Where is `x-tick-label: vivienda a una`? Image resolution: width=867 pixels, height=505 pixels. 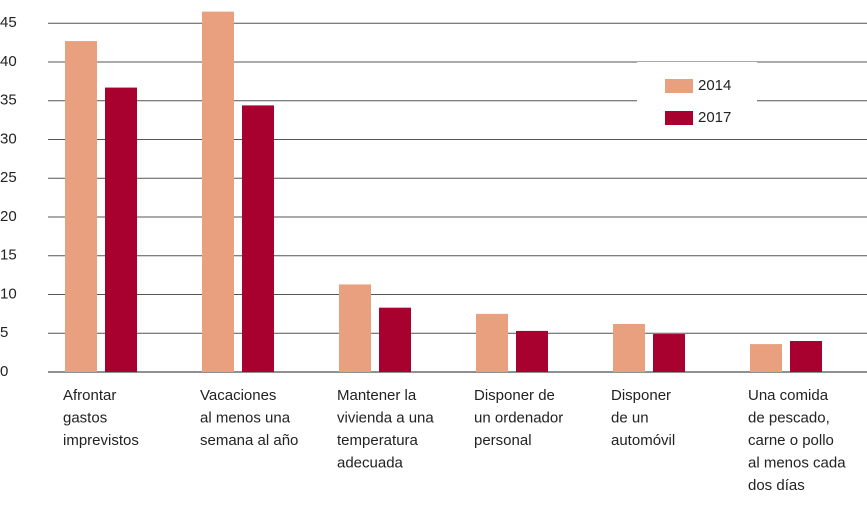 x-tick-label: vivienda a una is located at coordinates (385, 417).